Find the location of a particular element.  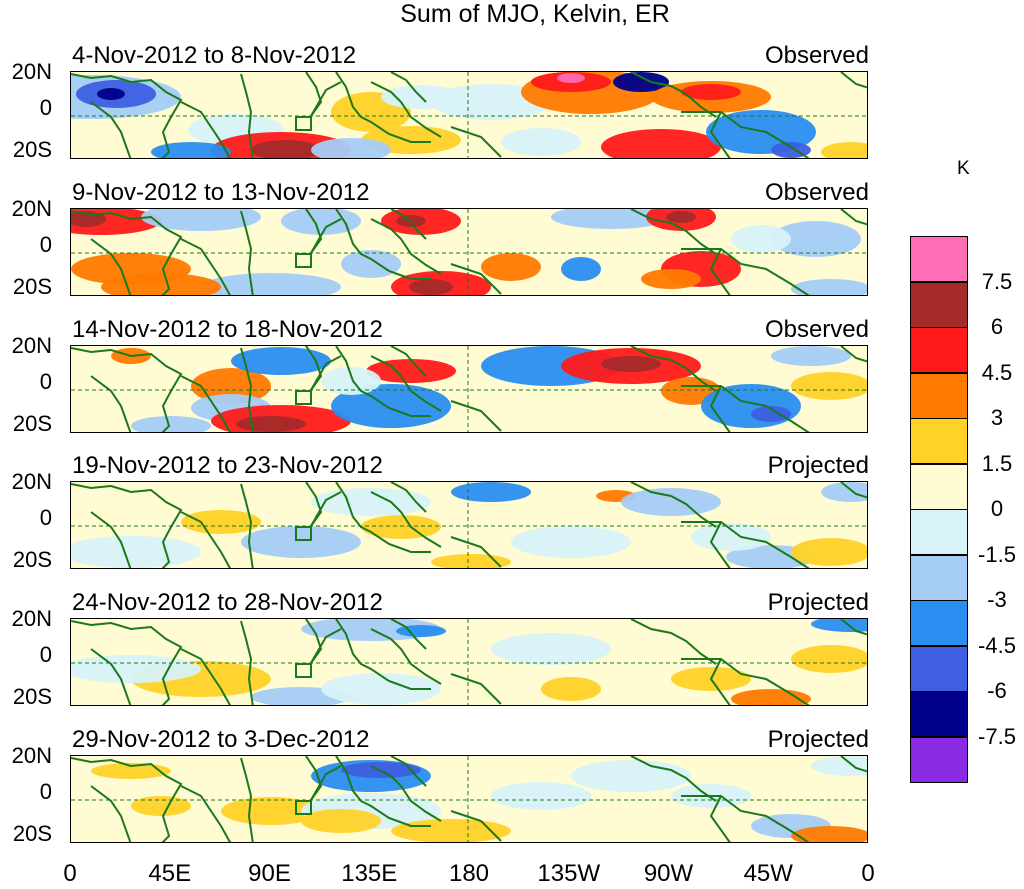

colorbar-tick-label: -4.5 is located at coordinates (997, 645).